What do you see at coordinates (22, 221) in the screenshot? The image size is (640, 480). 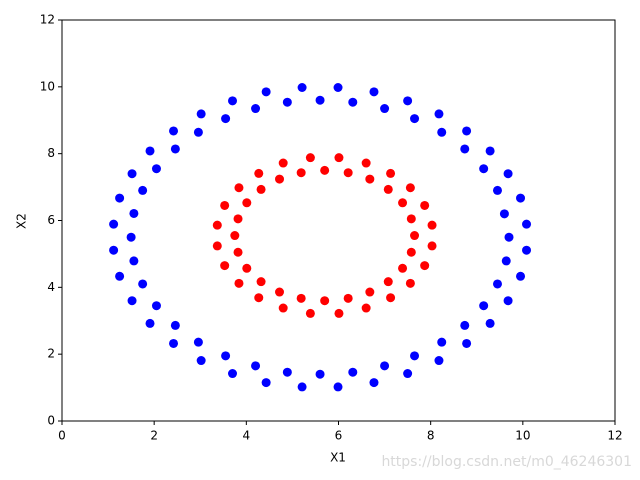 I see `y-axis-label: X2` at bounding box center [22, 221].